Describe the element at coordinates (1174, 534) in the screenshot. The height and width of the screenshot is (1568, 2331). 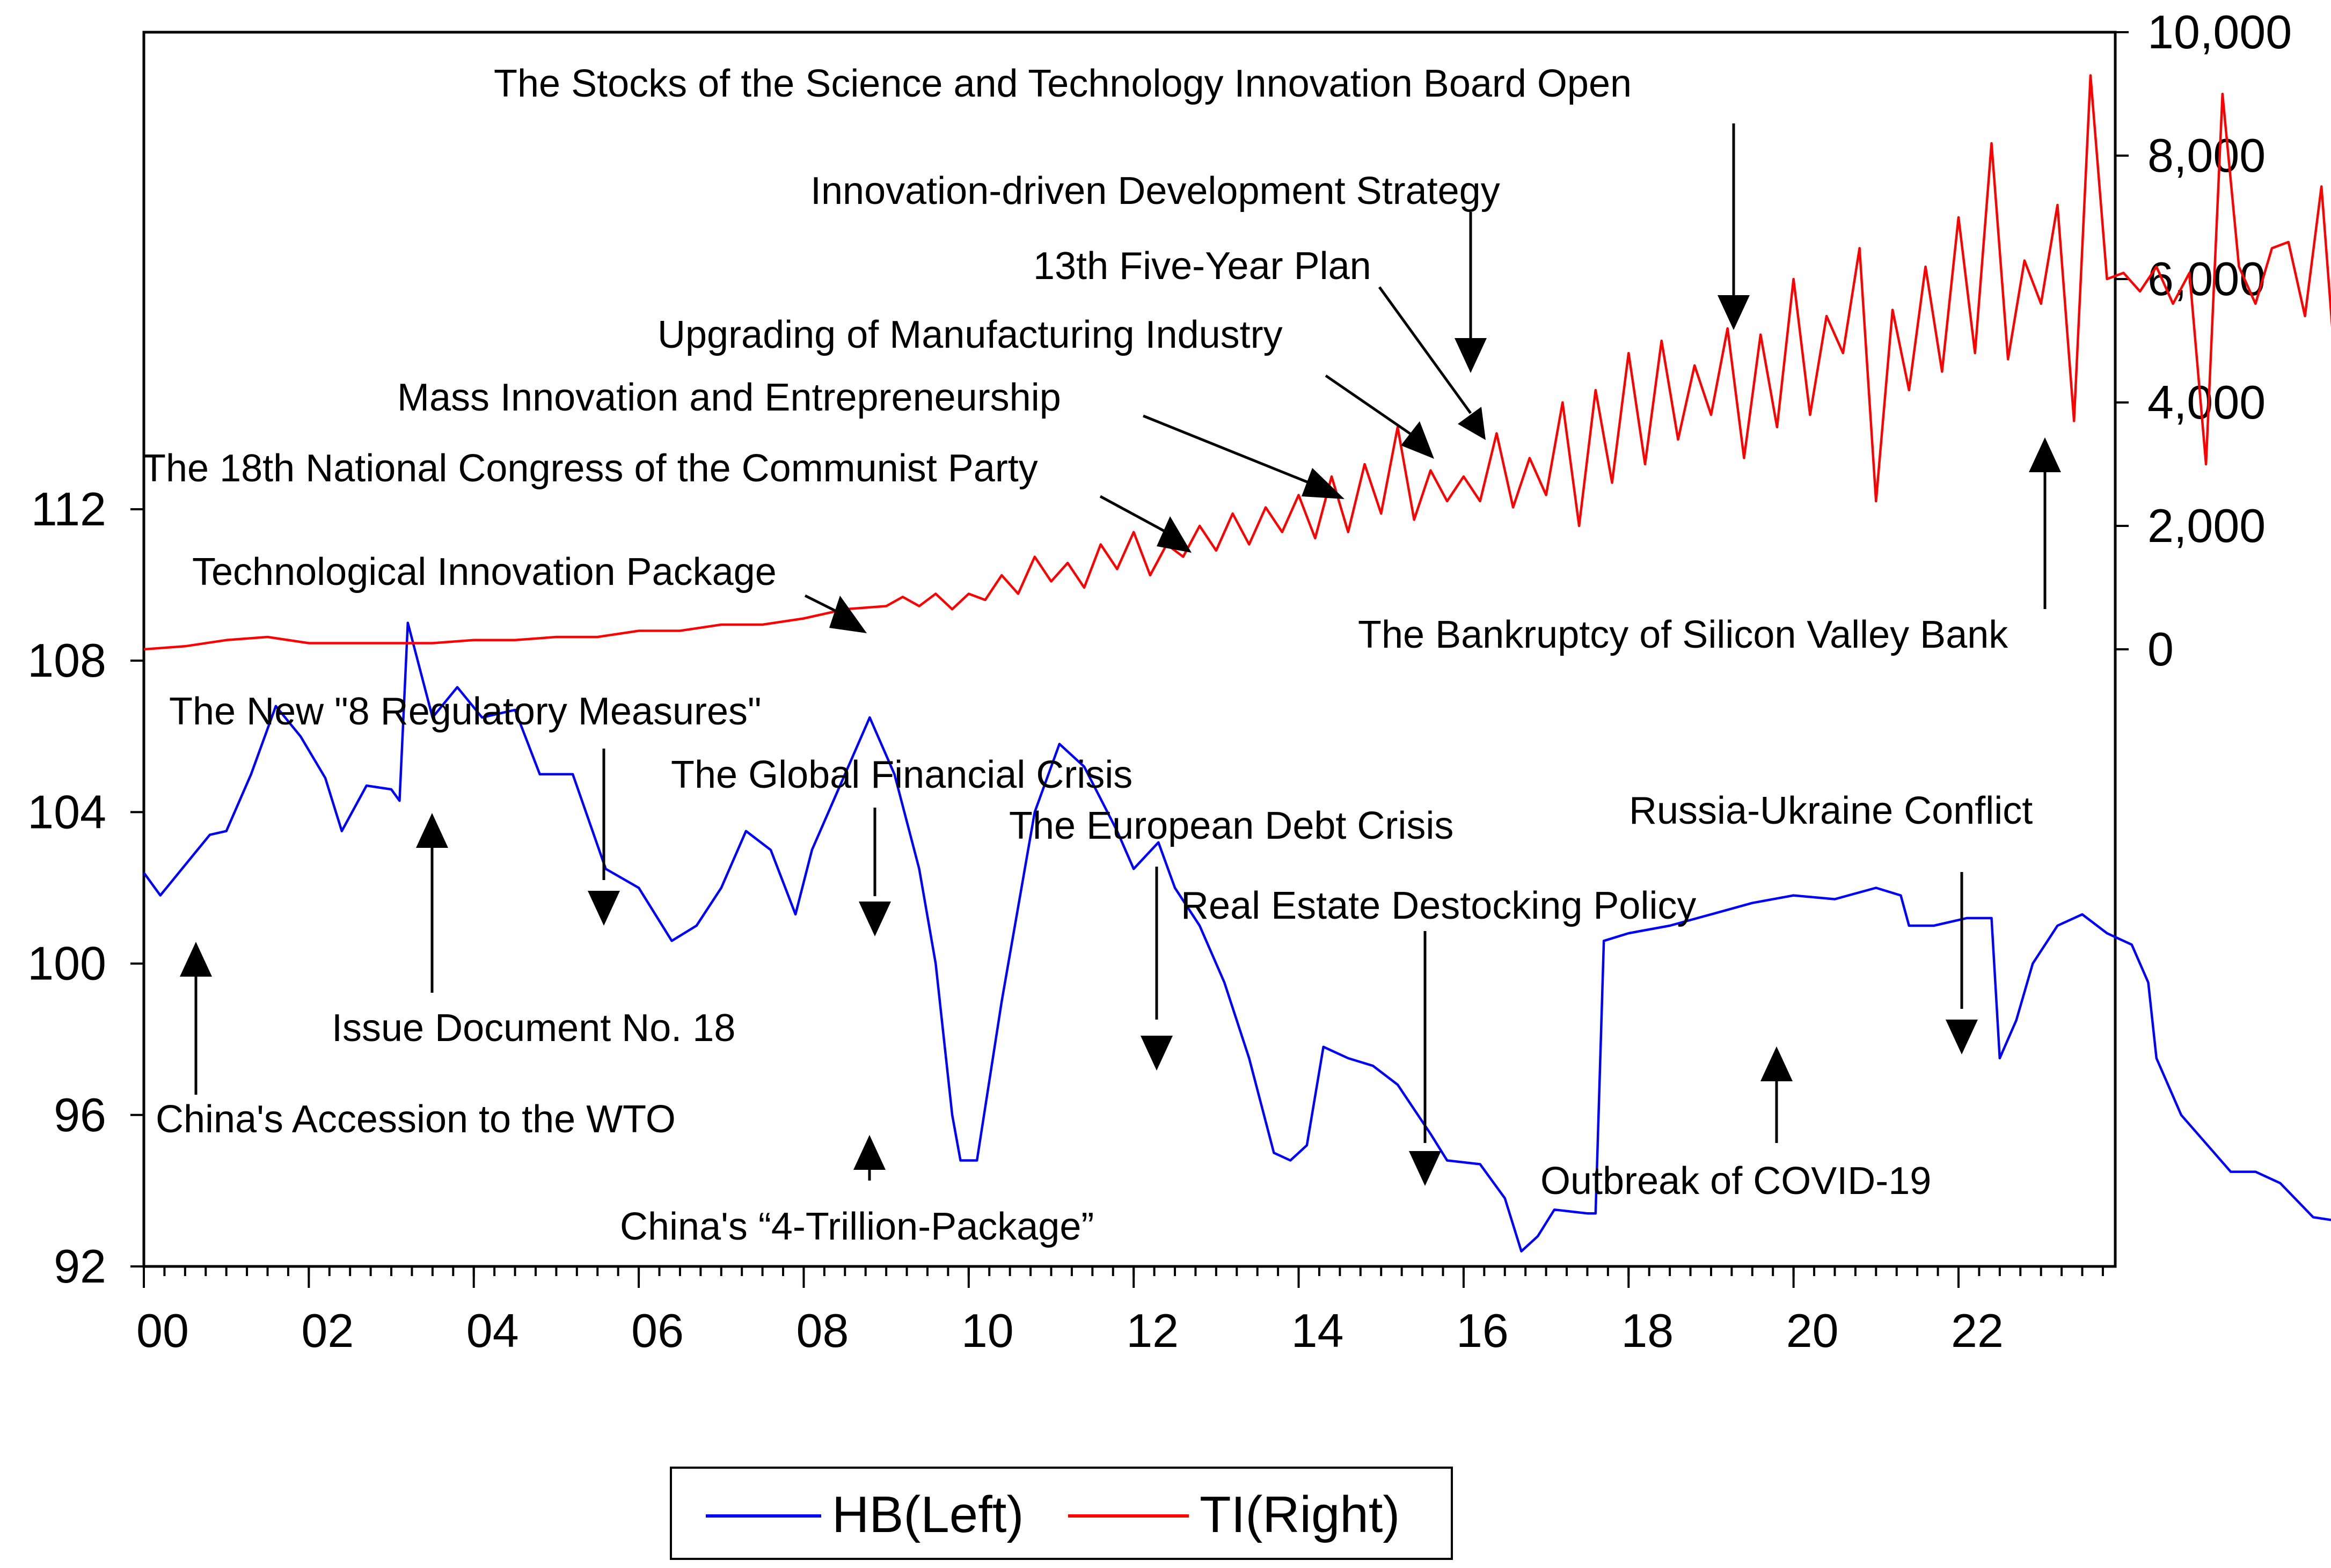
I see `arrowhead-18th-congress` at that location.